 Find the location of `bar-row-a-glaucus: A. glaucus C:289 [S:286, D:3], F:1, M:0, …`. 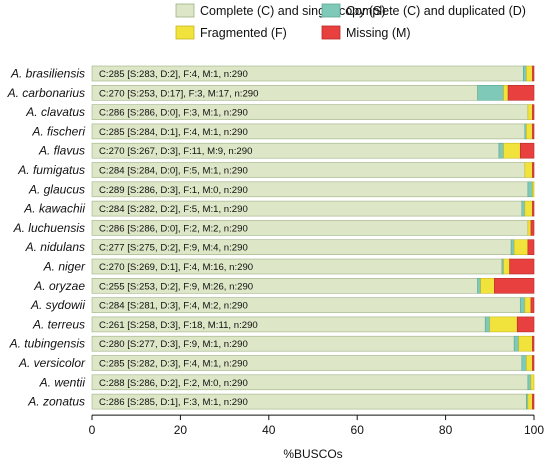

bar-row-a-glaucus: A. glaucus C:289 [S:286, D:3], F:1, M:0, … is located at coordinates (281, 189).